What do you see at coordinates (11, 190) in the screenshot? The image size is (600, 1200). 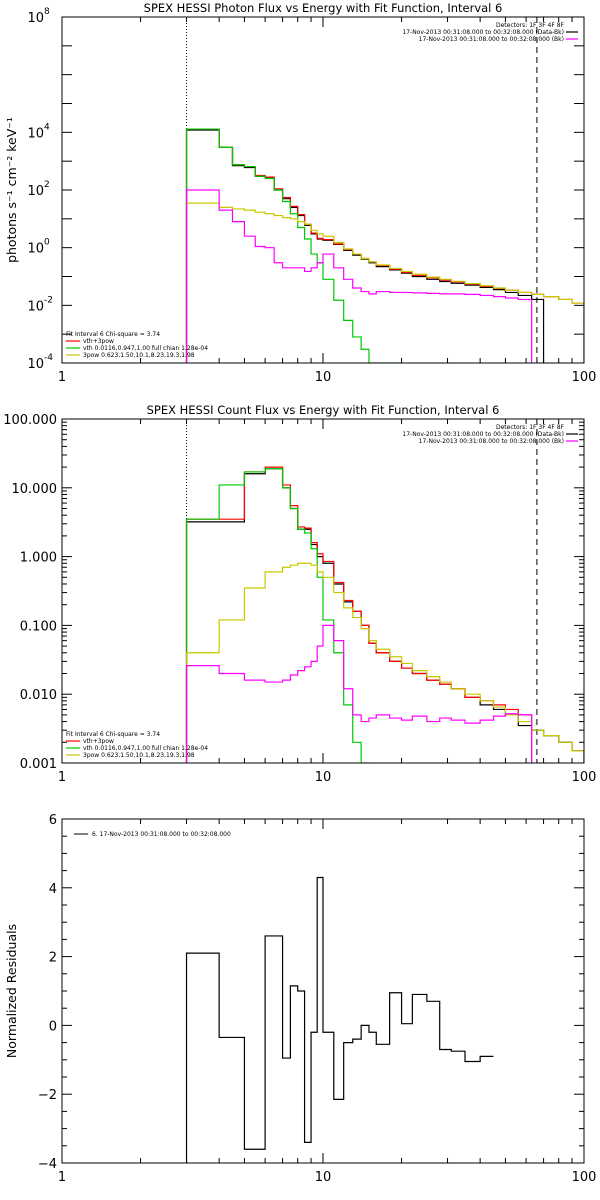 I see `y-axis-label: photons s⁻¹ cm⁻² keV⁻¹` at bounding box center [11, 190].